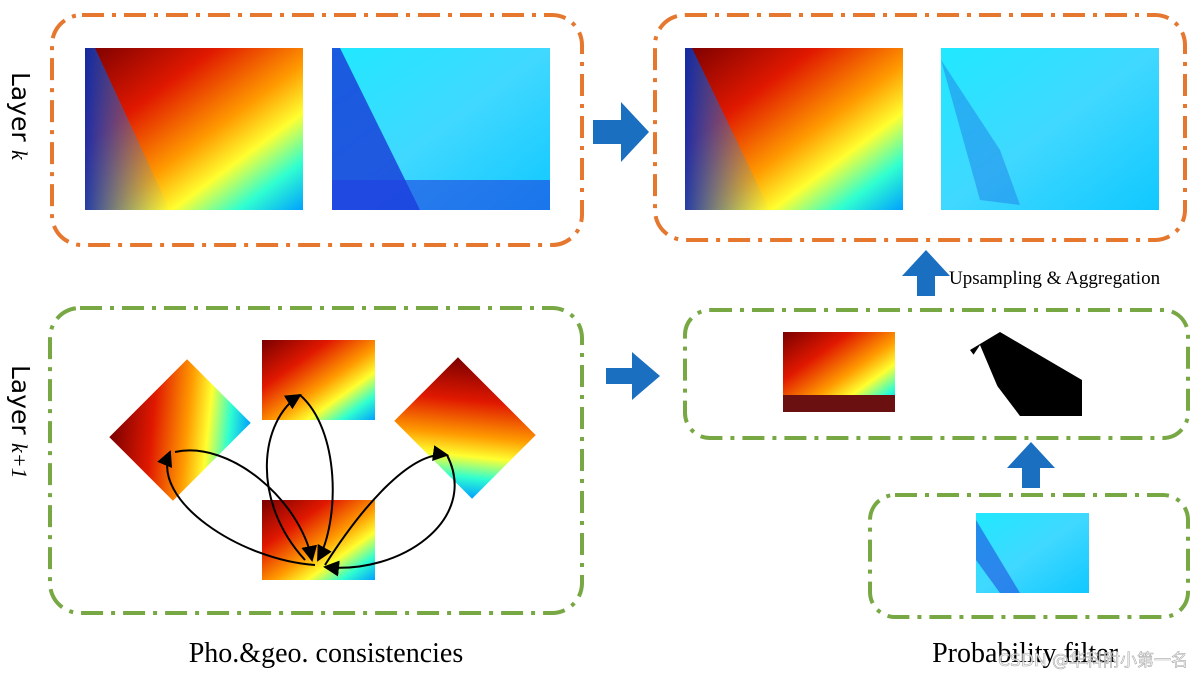 The image size is (1202, 678). What do you see at coordinates (19, 155) in the screenshot?
I see `layer-index: k` at bounding box center [19, 155].